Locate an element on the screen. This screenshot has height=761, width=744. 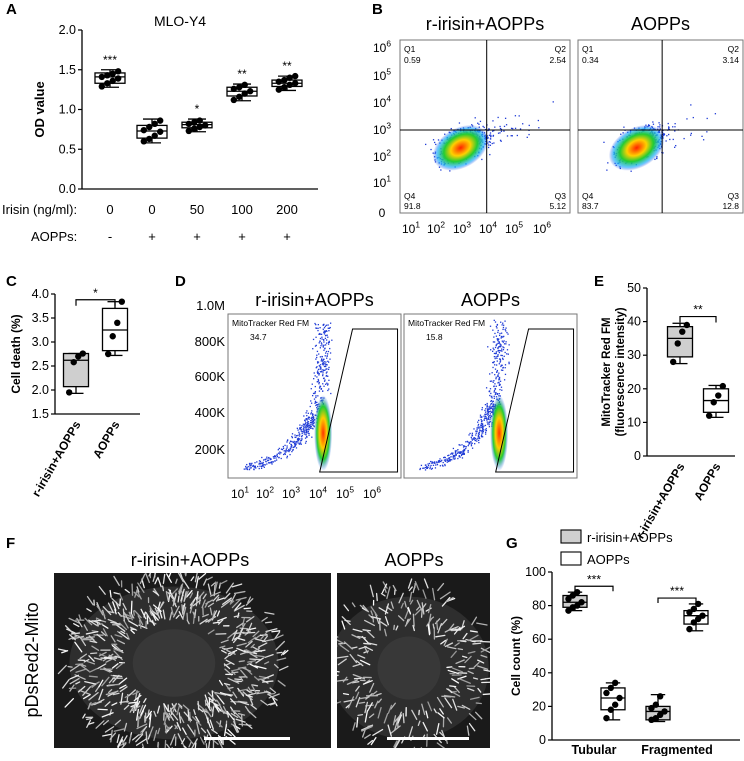
x-category-label: Tubular is located at coordinates (594, 749).